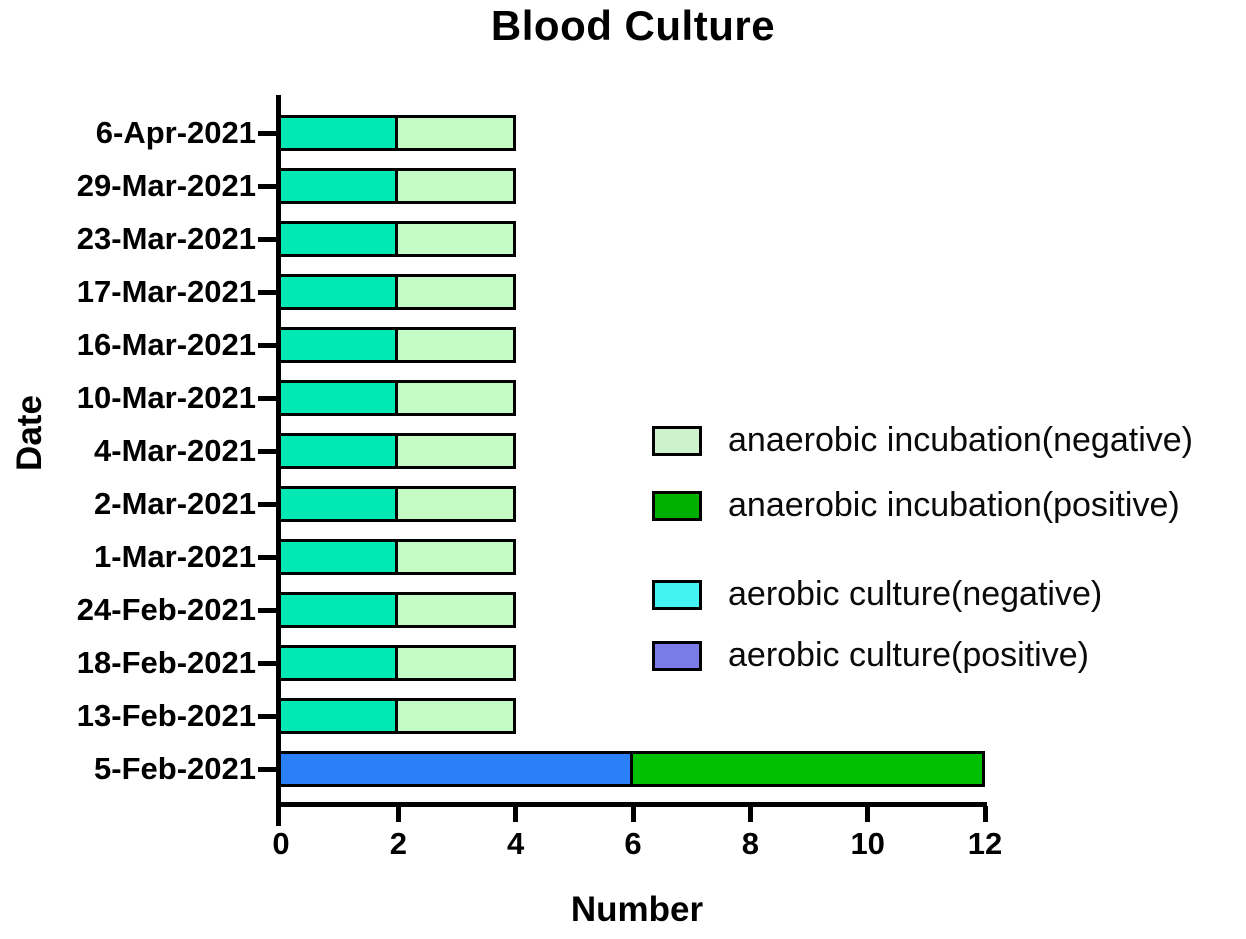 Image resolution: width=1246 pixels, height=939 pixels. Describe the element at coordinates (166, 291) in the screenshot. I see `category-label: 17-Mar-2021` at that location.